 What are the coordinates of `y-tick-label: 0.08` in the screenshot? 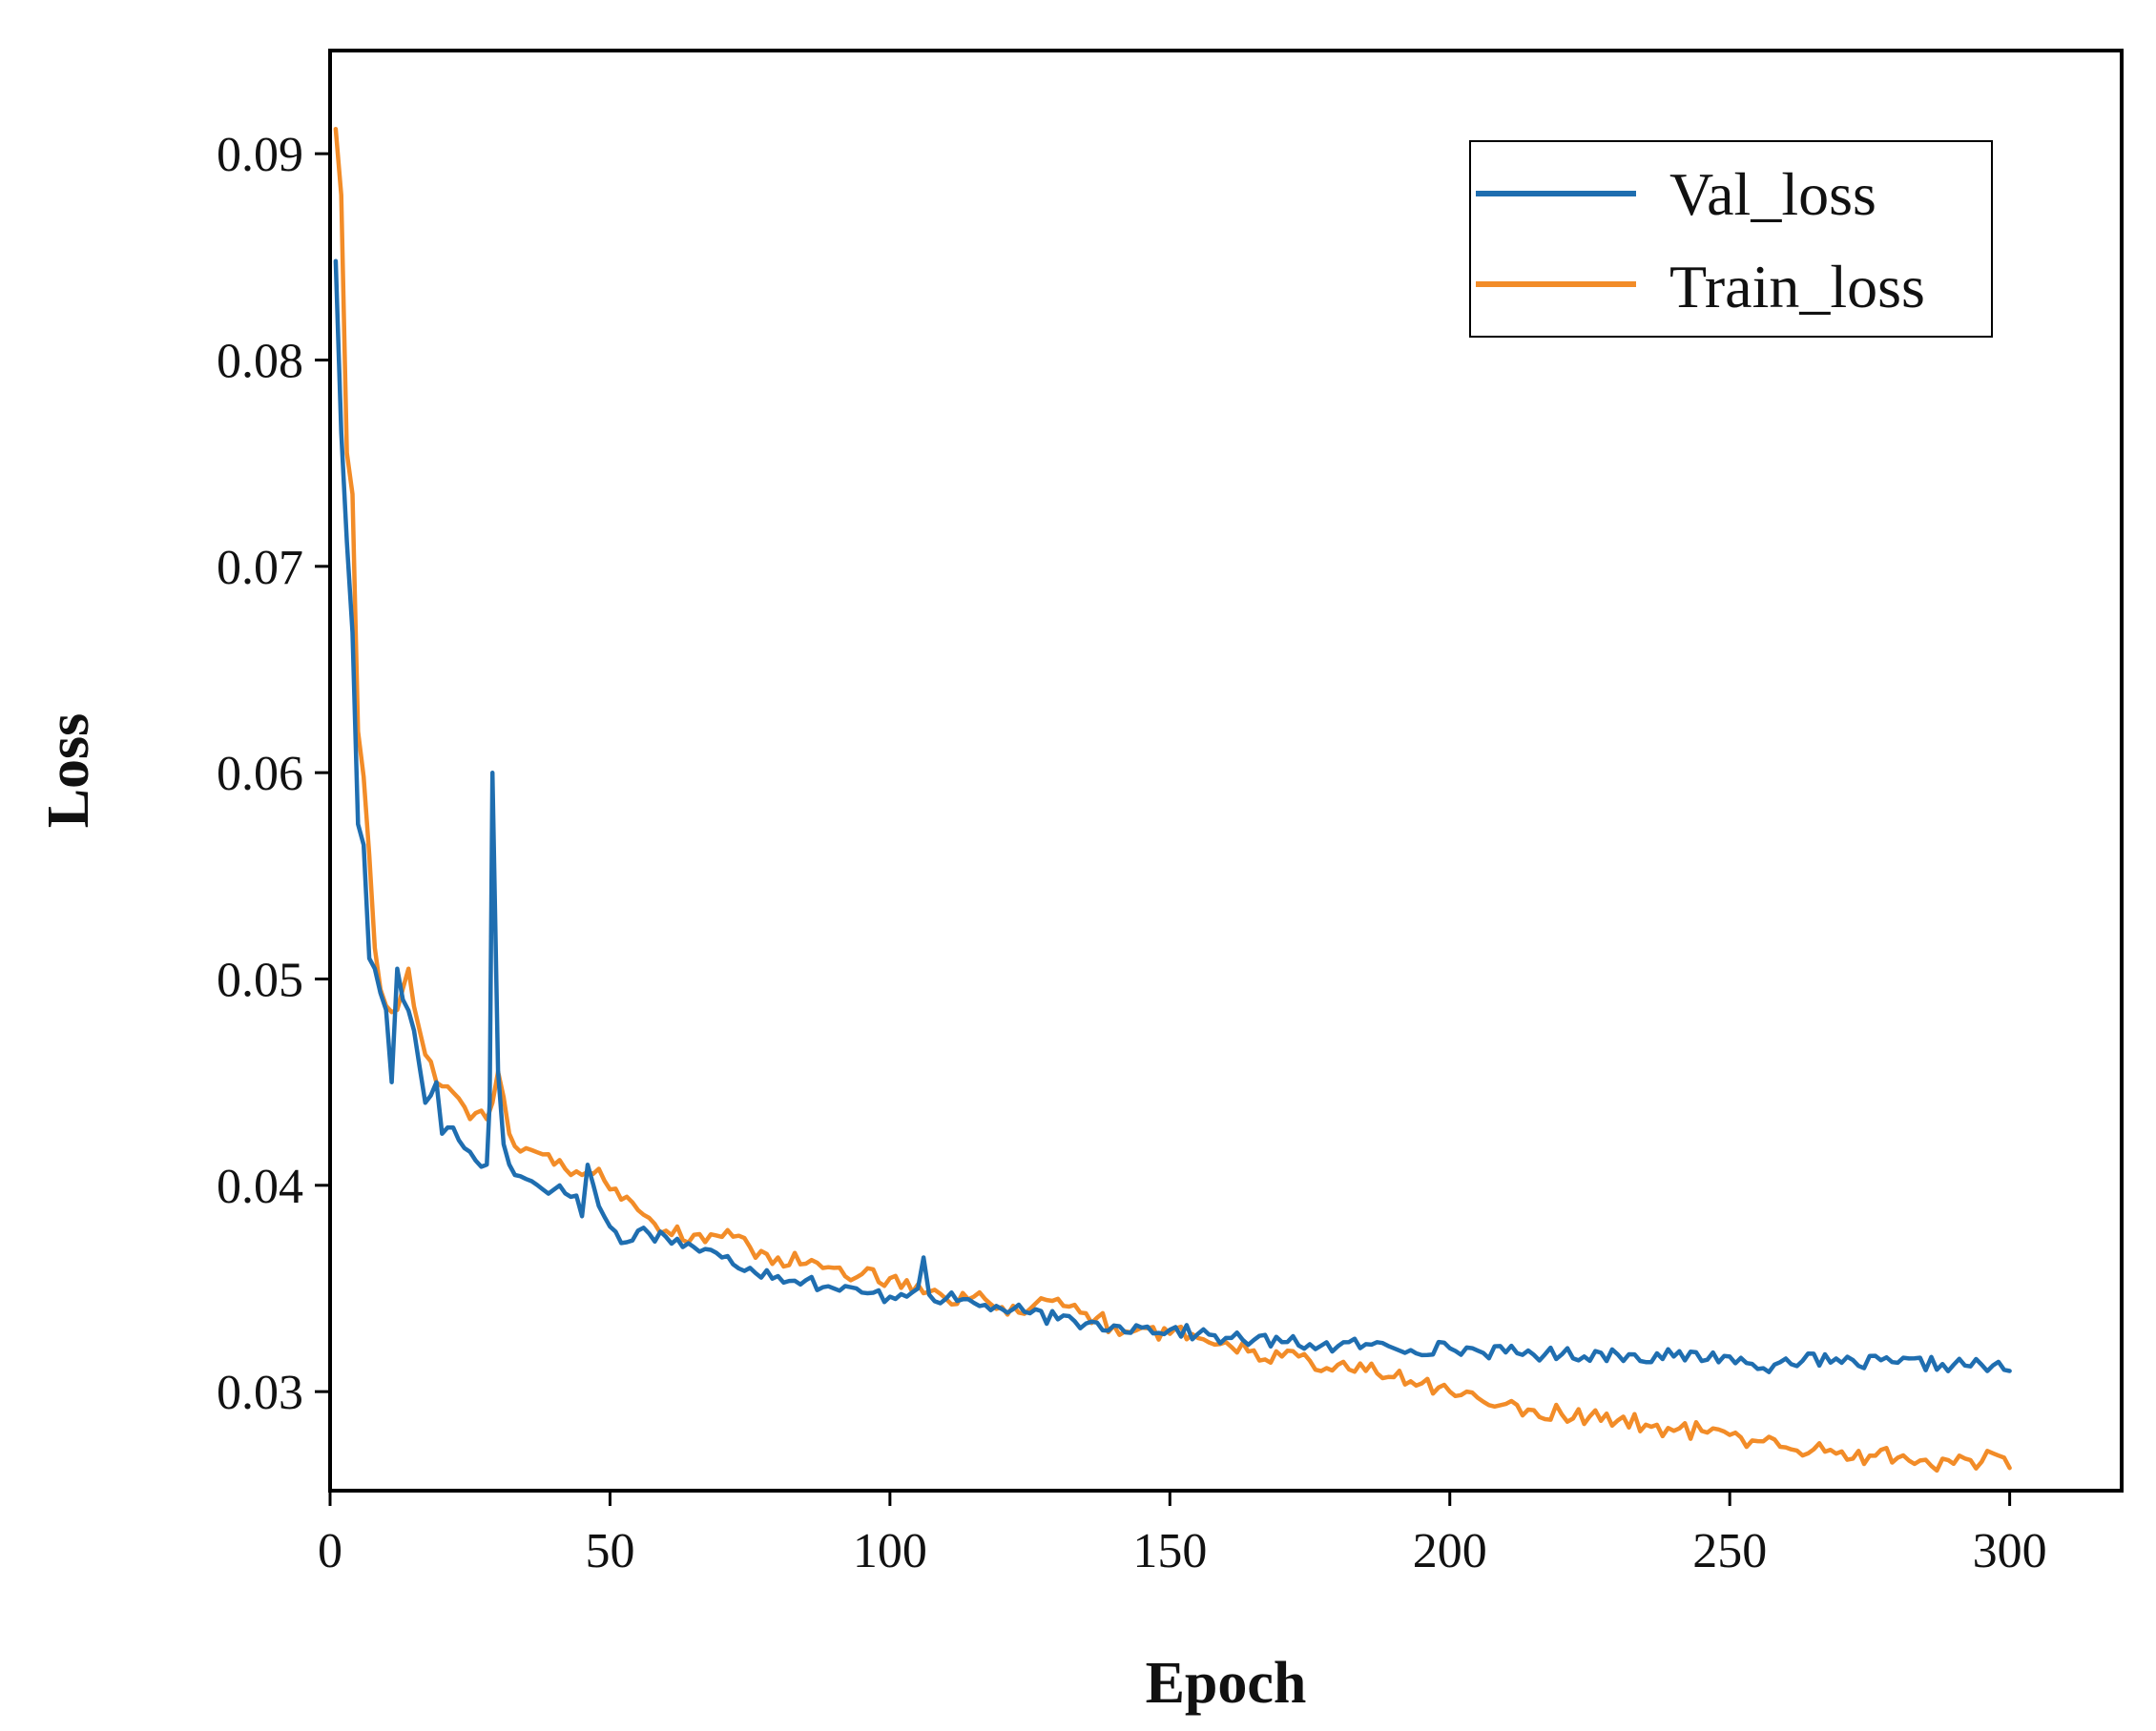 It's located at (260, 361).